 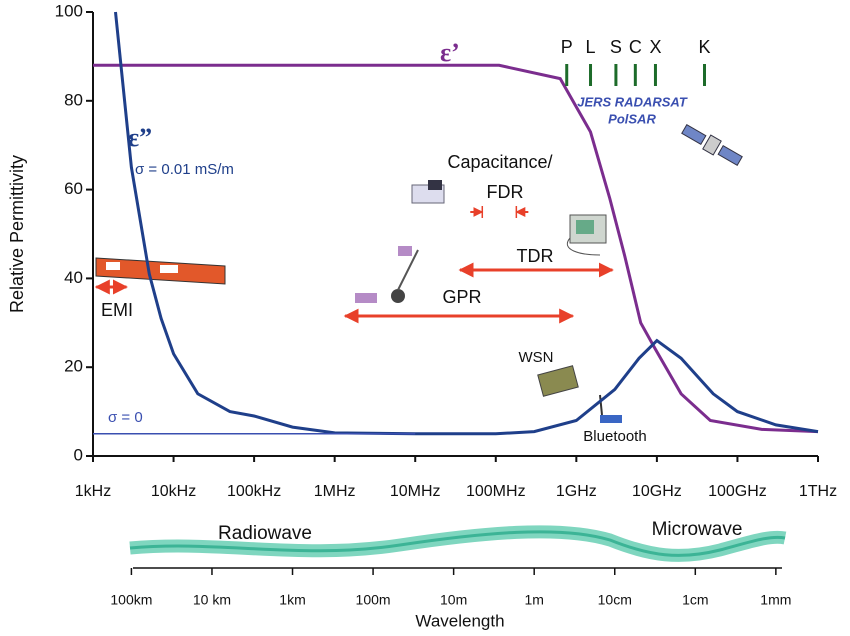 I want to click on spectrum-band-core, so click(x=457, y=543).